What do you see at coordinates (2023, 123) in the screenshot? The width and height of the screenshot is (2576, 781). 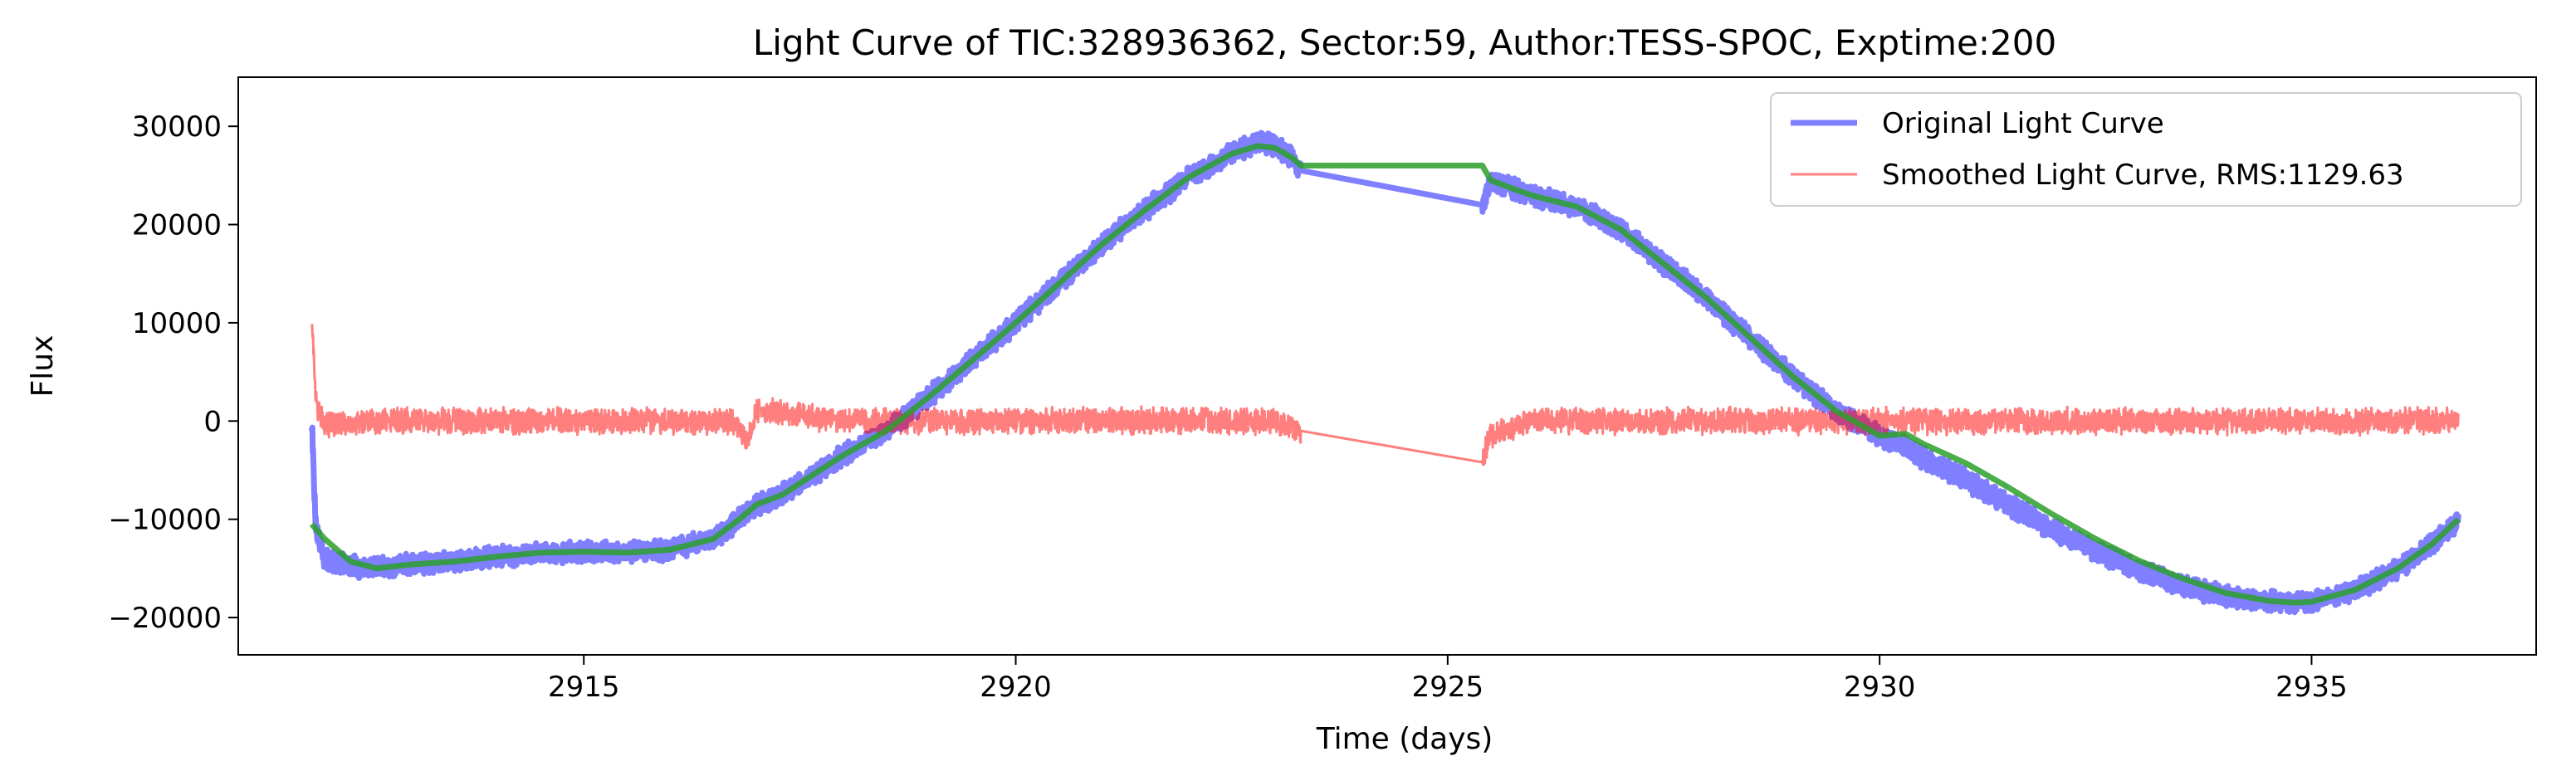 I see `legend-label-original: Original Light Curve` at bounding box center [2023, 123].